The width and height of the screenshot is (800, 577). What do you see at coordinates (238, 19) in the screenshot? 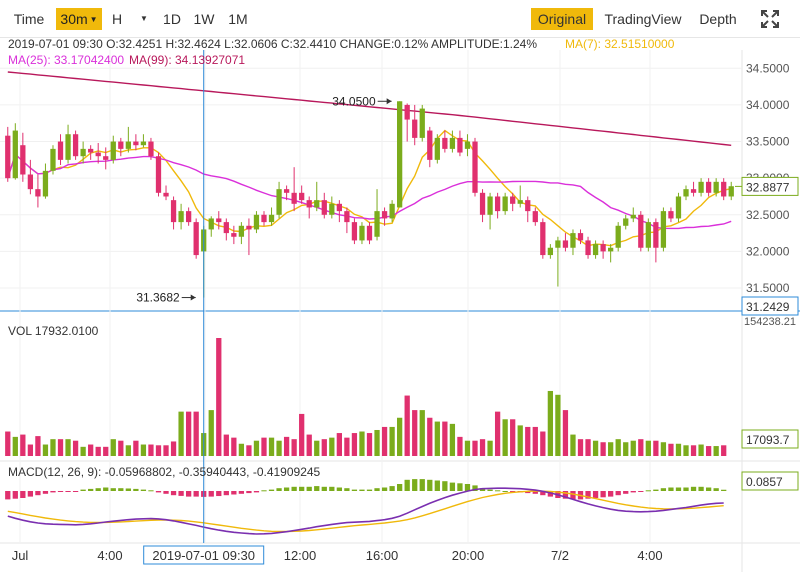
I see `interval-1m-button: 1M` at bounding box center [238, 19].